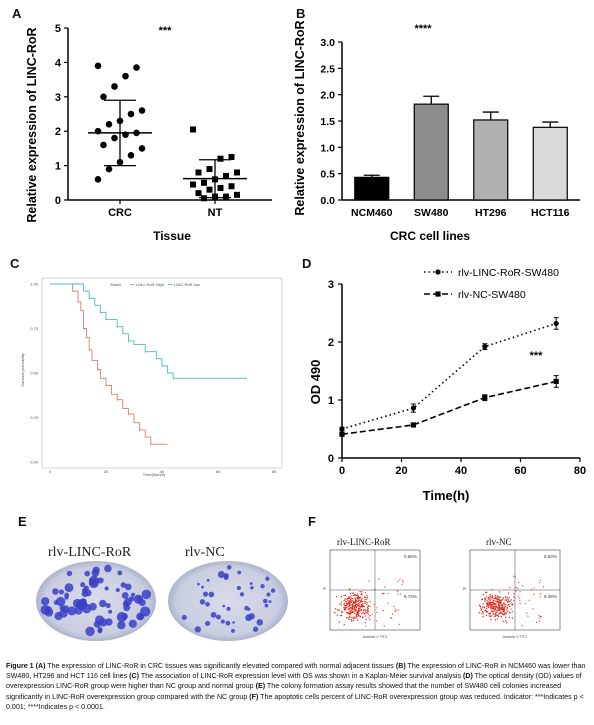  What do you see at coordinates (307, 263) in the screenshot?
I see `panel-label-d: D` at bounding box center [307, 263].